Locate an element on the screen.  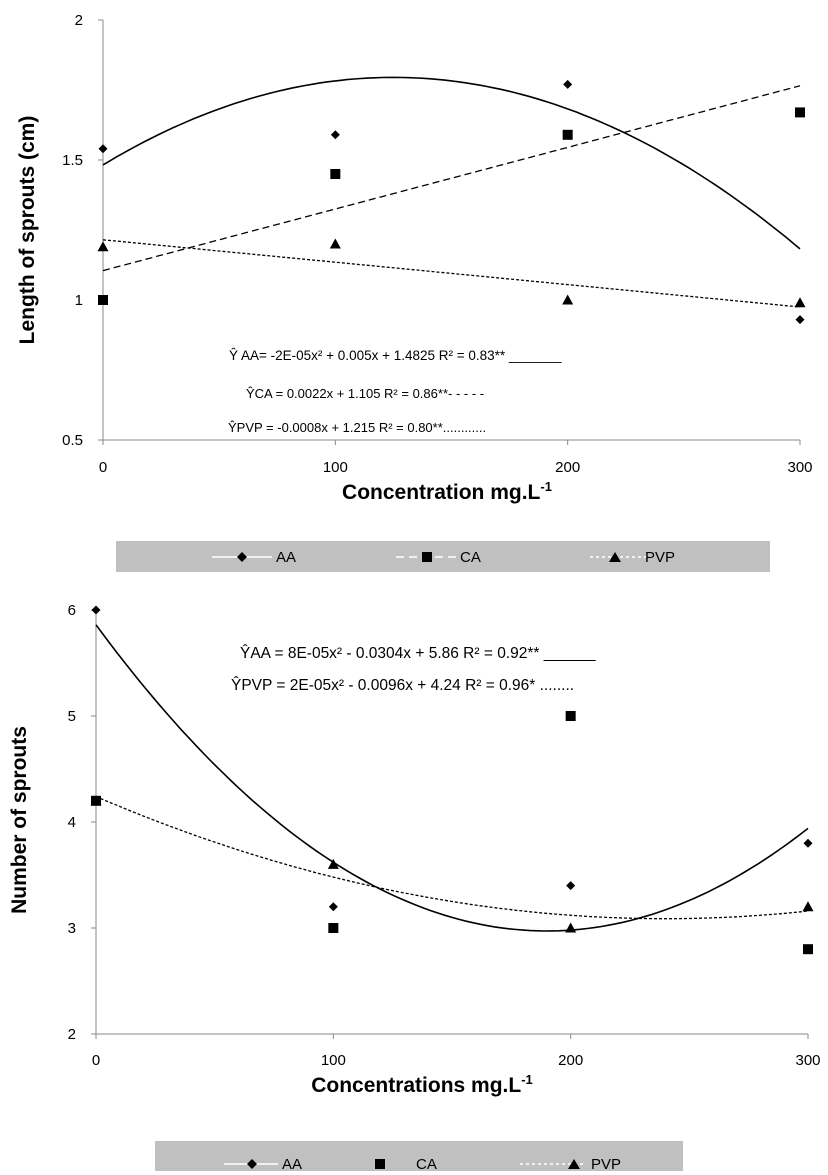
y-tick-label: 0.5 is located at coordinates (72, 440).